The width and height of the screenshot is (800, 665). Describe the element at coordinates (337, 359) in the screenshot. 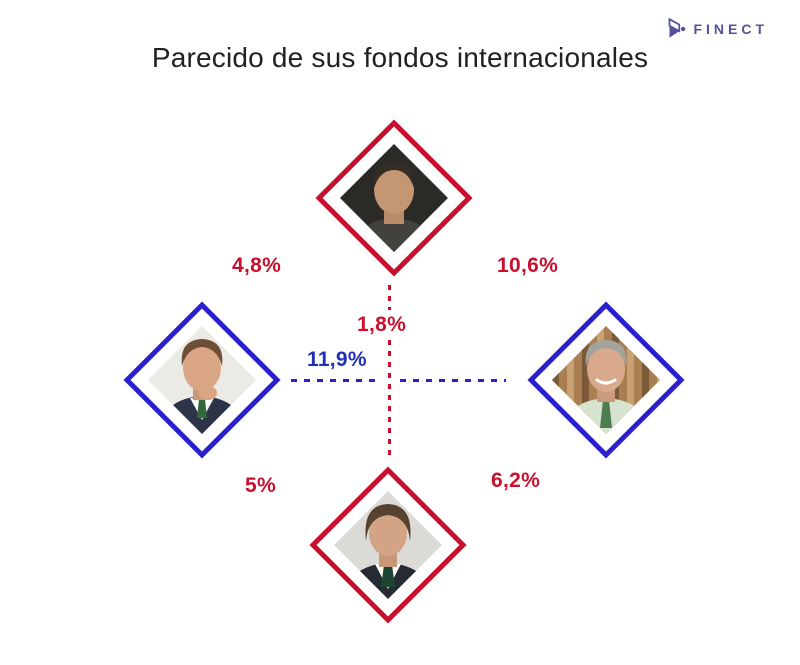

I see `percentage-horizontal-center: 11,9%` at that location.